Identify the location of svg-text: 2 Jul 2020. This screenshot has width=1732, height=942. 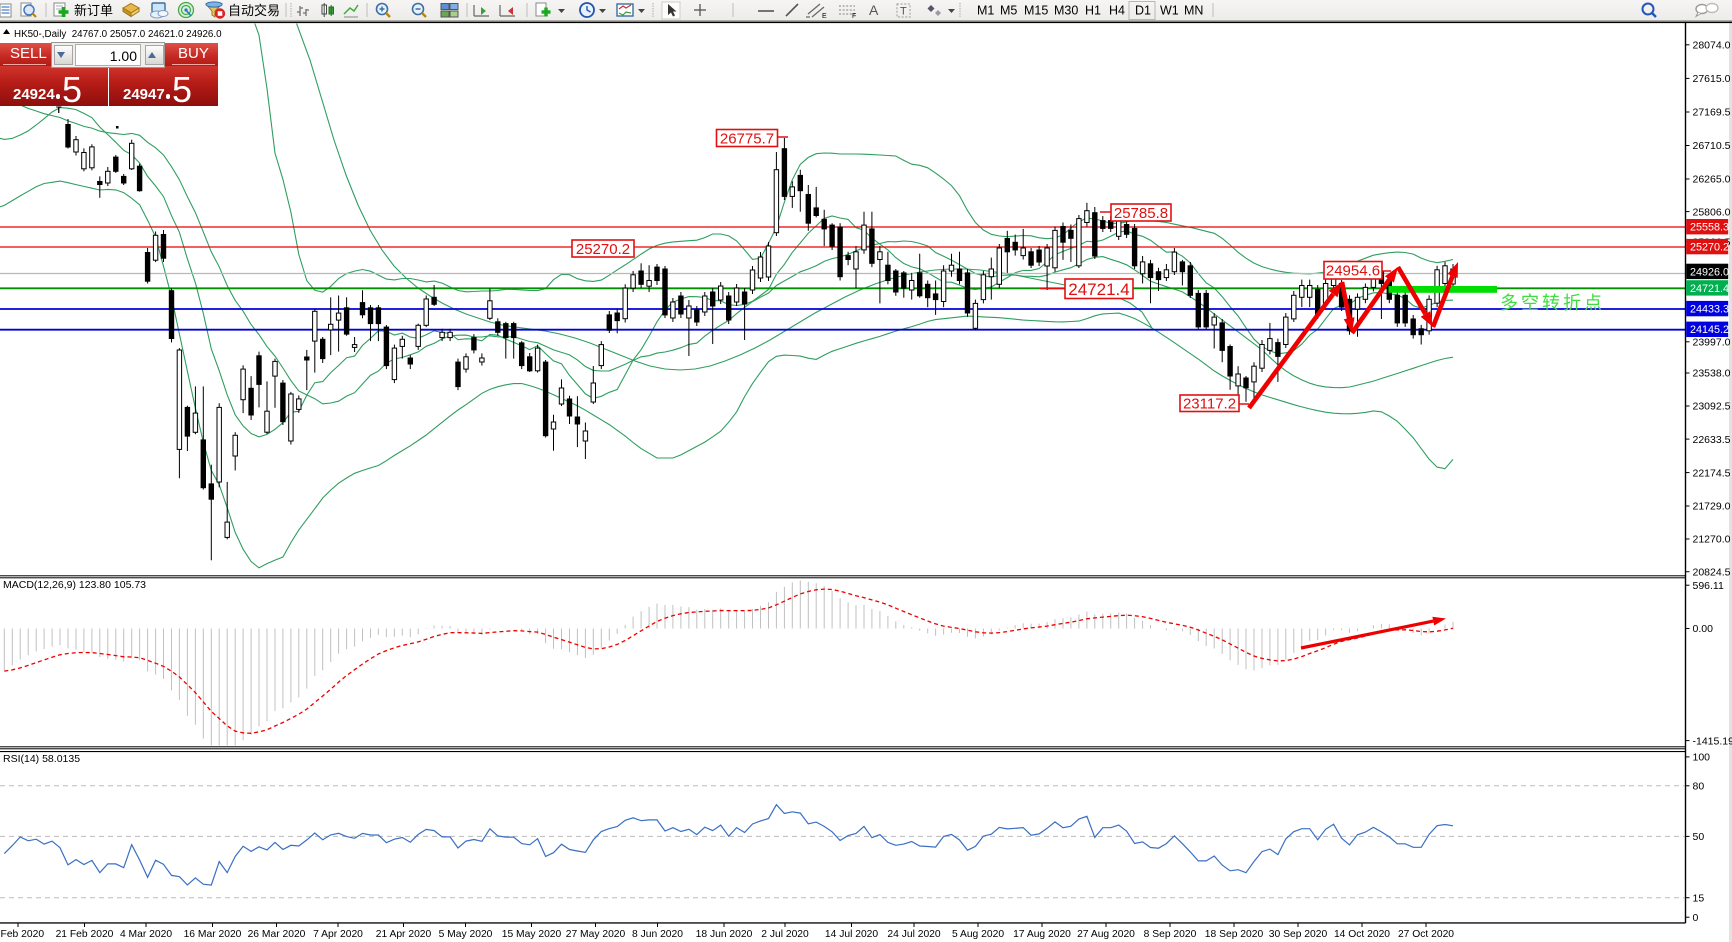
(785, 934).